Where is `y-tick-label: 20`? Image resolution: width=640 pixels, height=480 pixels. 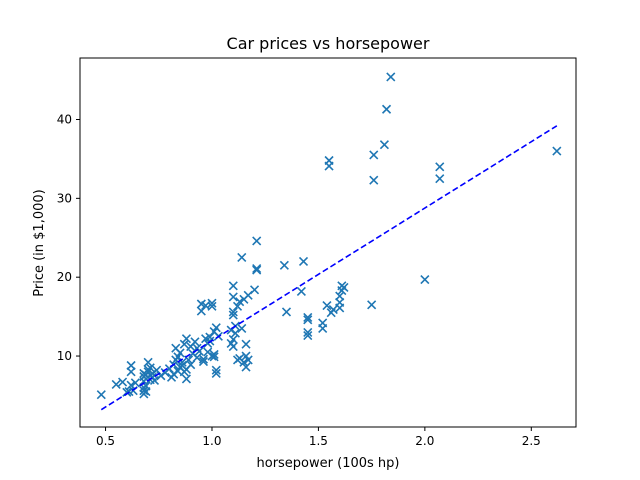
y-tick-label: 20 is located at coordinates (64, 277).